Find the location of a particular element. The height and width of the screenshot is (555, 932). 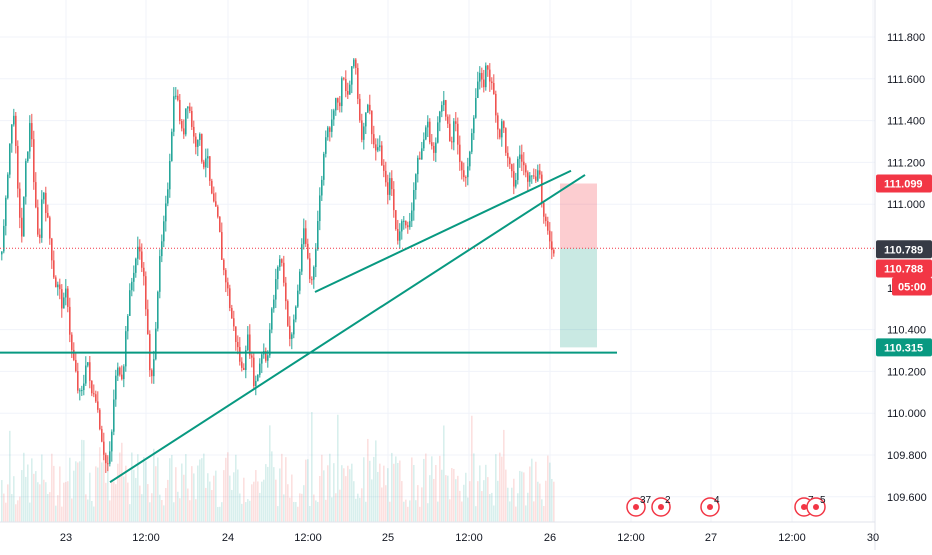

stop-zone is located at coordinates (578, 216).